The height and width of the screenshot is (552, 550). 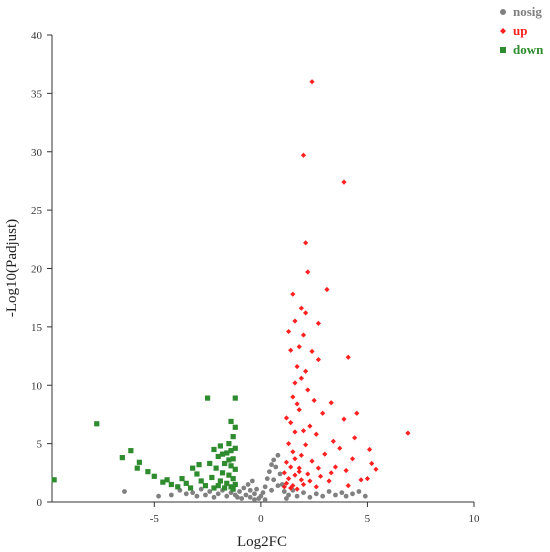 I want to click on y-tick-label: 10, so click(x=37, y=386).